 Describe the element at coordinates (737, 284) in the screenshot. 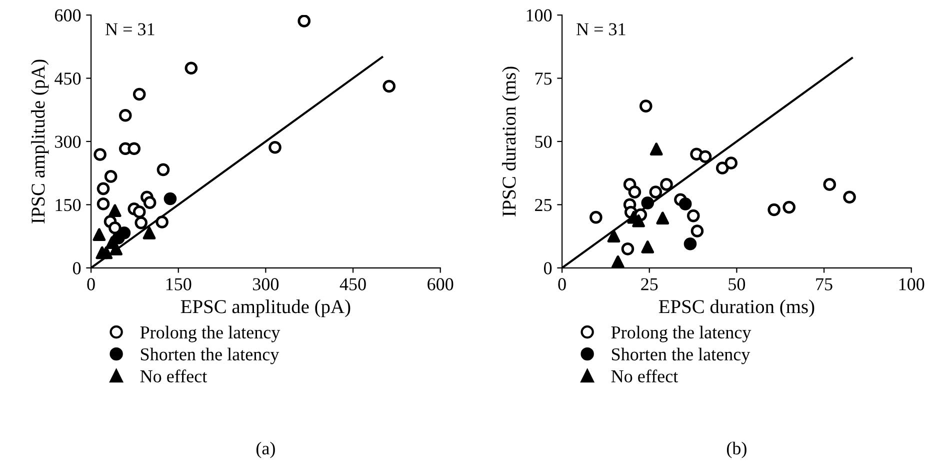

I see `x-tick-label: 50` at that location.